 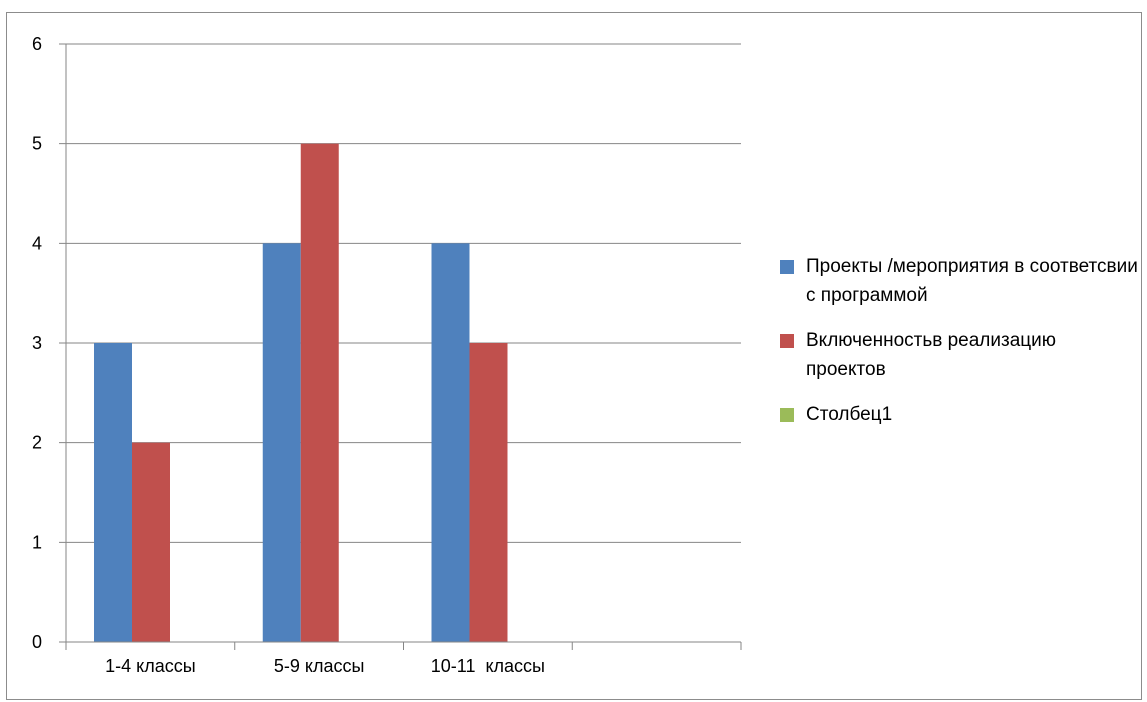 I want to click on y-tick-label-3: 3, so click(x=37, y=343).